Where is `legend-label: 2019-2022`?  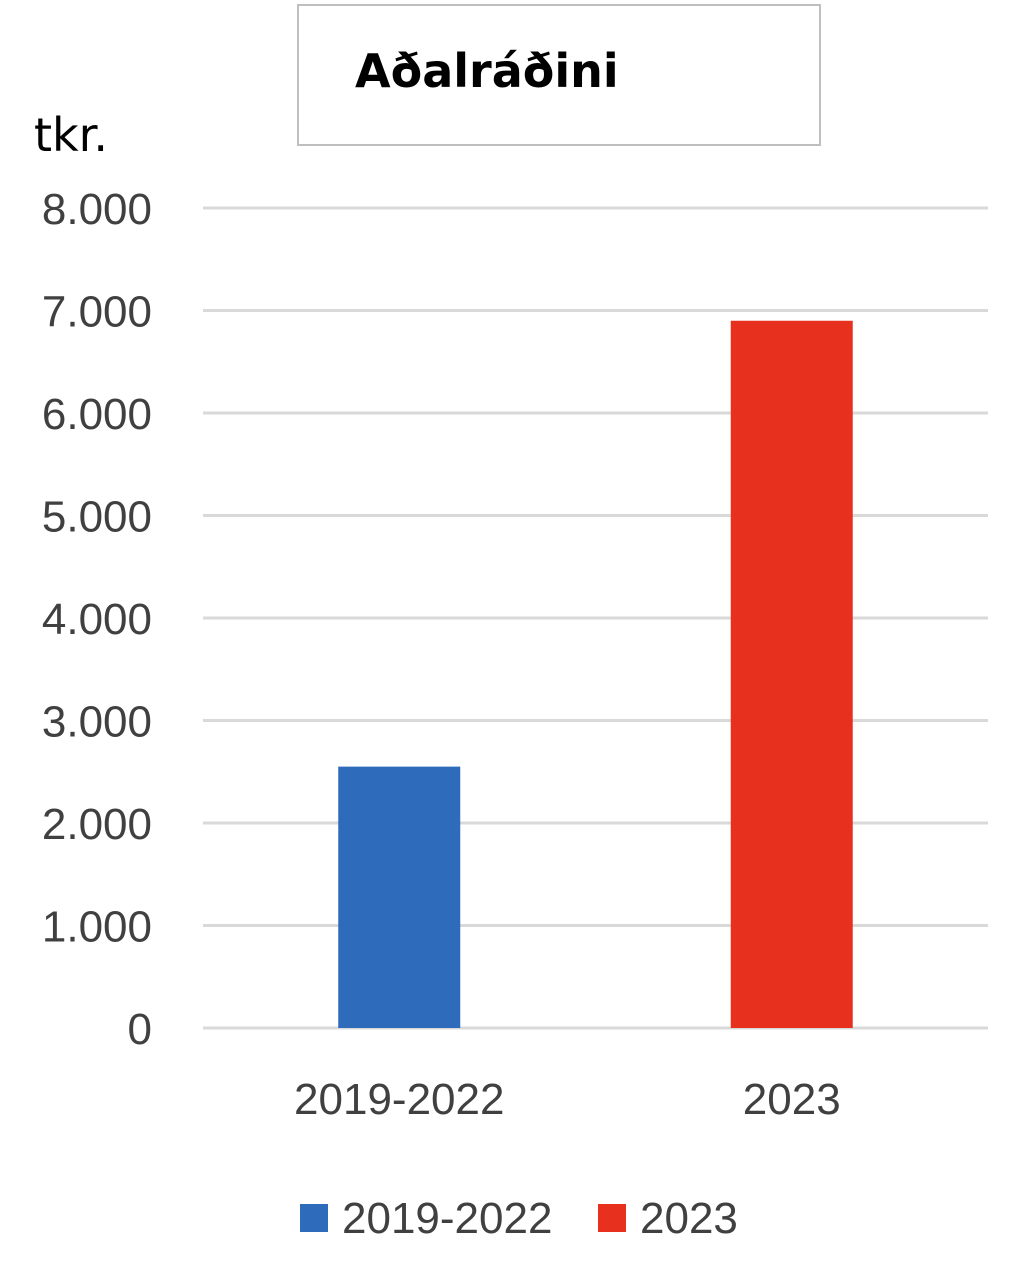 legend-label: 2019-2022 is located at coordinates (447, 1218).